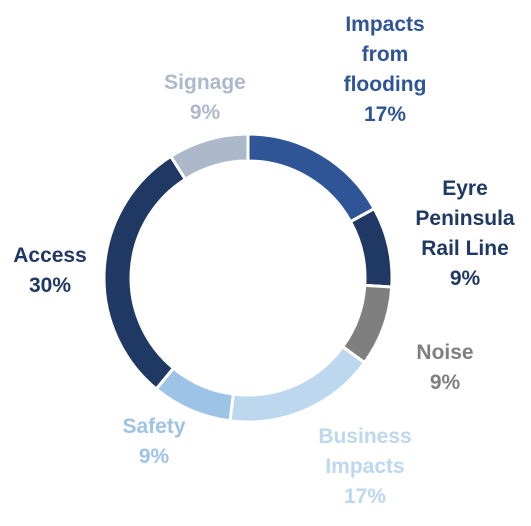 The width and height of the screenshot is (531, 526). What do you see at coordinates (209, 157) in the screenshot?
I see `donut-slice-signage` at bounding box center [209, 157].